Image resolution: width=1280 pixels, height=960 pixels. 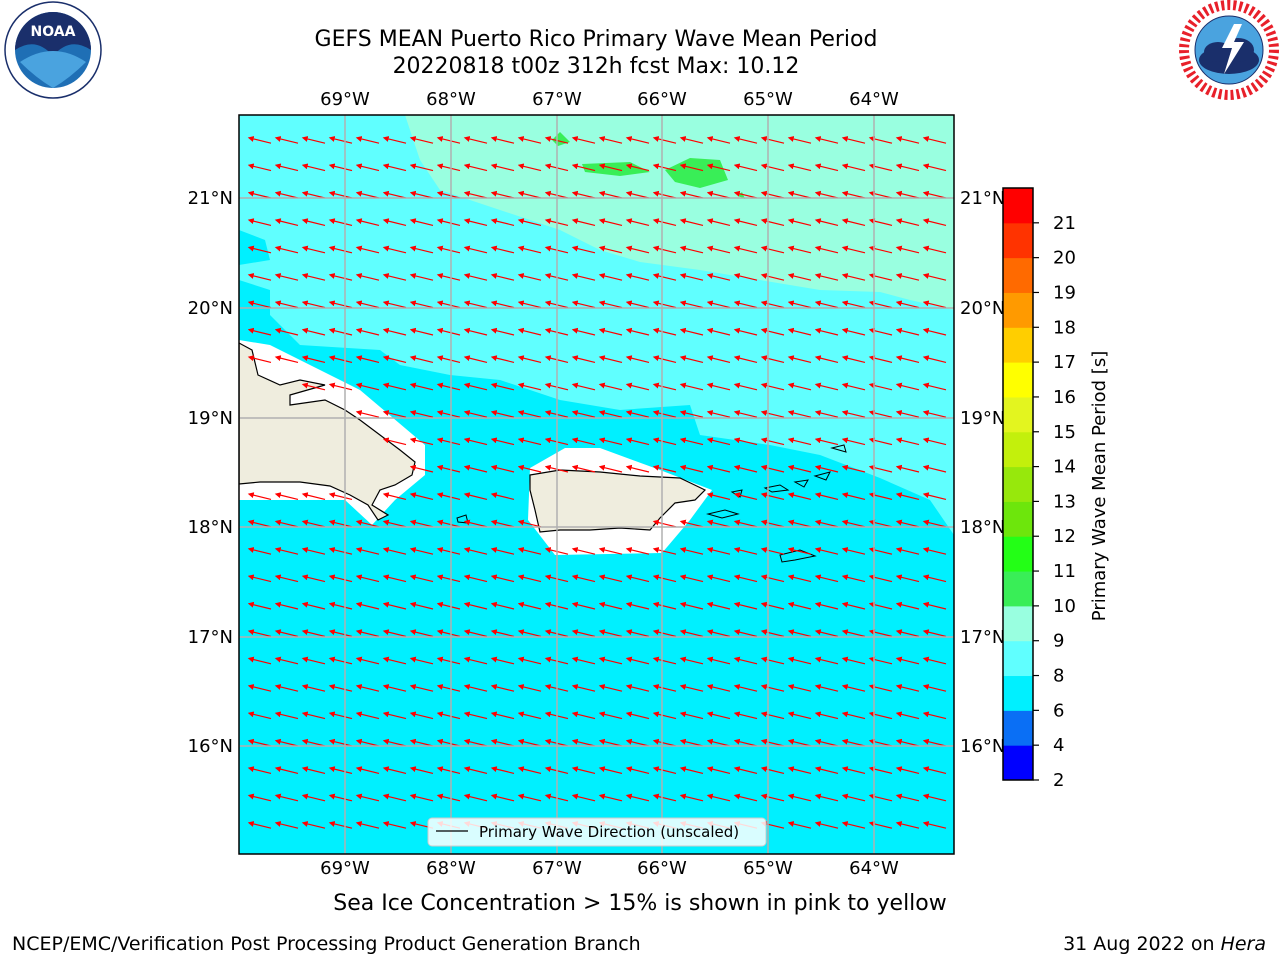 I want to click on lon-tick-label: 65°W, so click(x=768, y=99).